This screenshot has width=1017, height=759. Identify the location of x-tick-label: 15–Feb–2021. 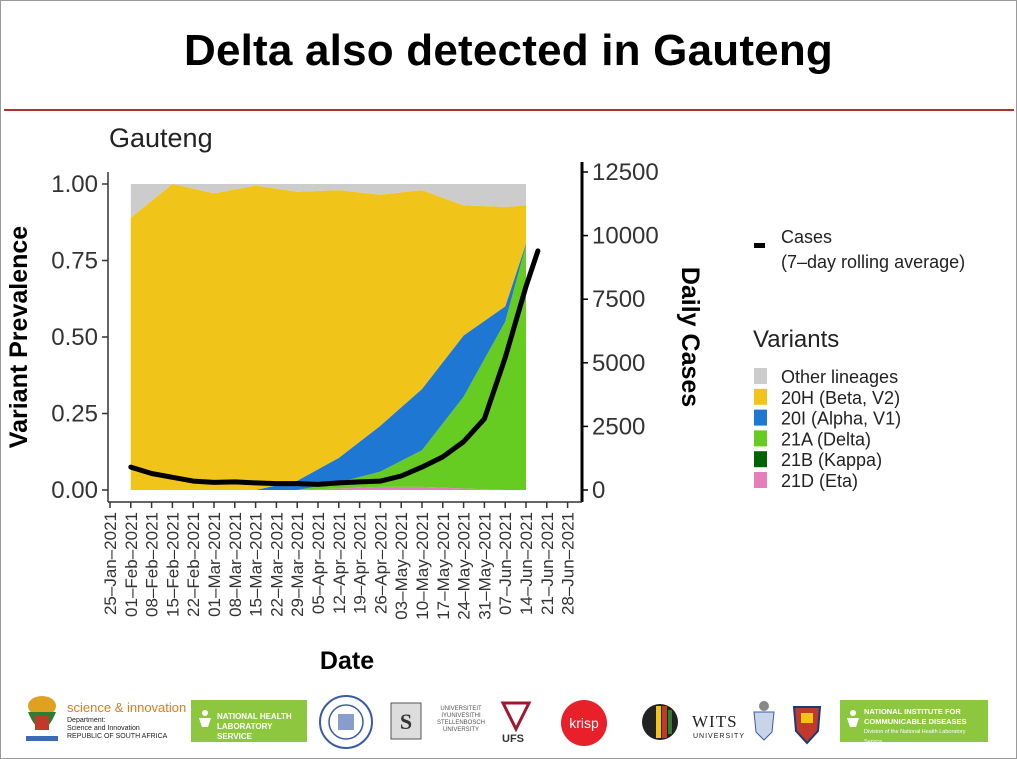
(172, 564).